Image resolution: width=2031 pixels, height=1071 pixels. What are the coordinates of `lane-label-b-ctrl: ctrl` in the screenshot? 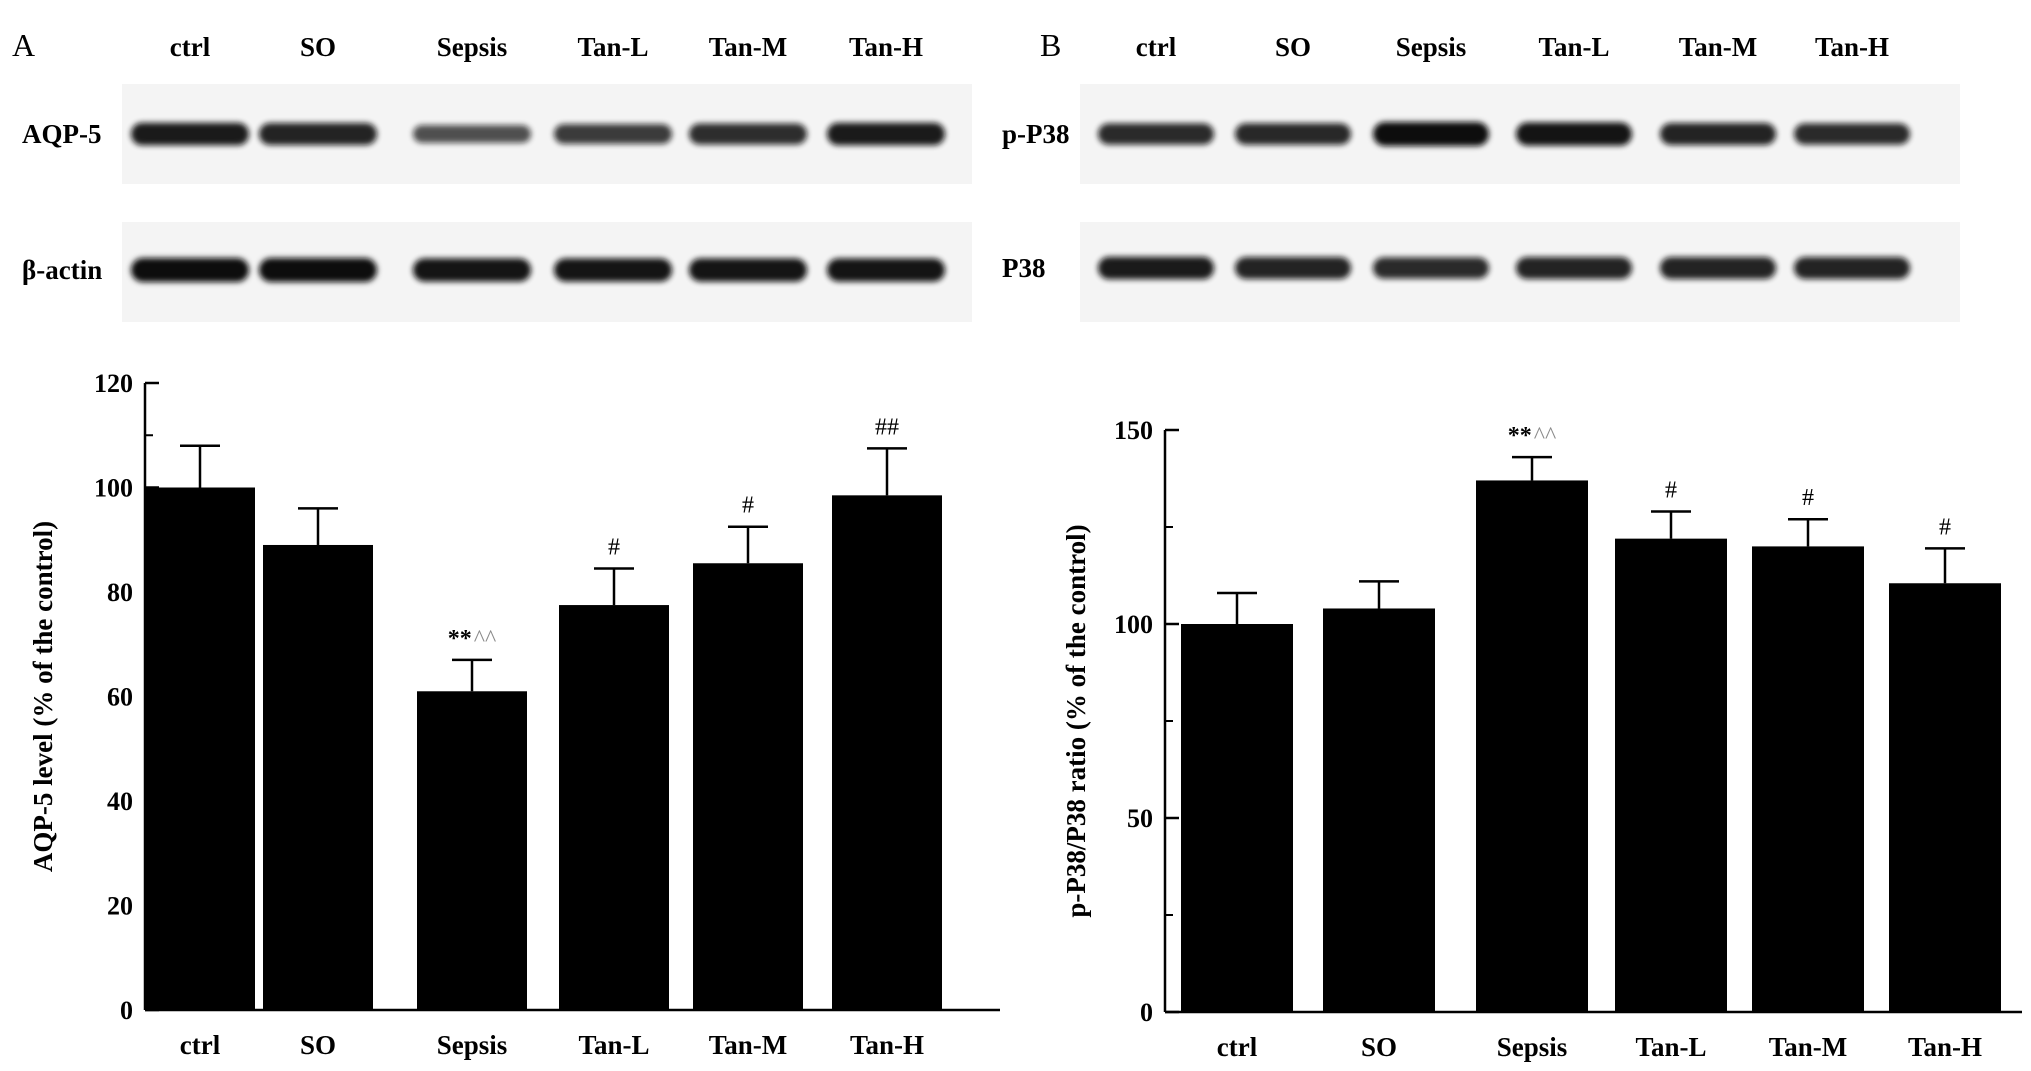 It's located at (1156, 47).